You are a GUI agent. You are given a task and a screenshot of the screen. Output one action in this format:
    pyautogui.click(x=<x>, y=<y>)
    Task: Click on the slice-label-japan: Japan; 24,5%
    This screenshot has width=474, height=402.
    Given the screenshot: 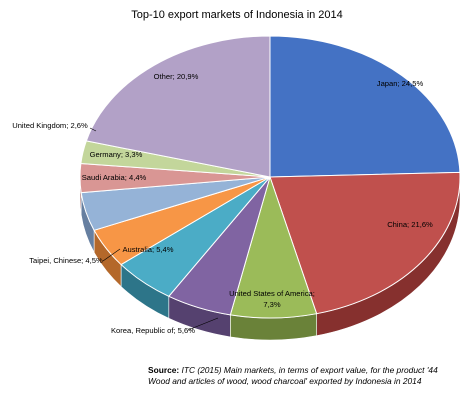 What is the action you would take?
    pyautogui.click(x=400, y=83)
    